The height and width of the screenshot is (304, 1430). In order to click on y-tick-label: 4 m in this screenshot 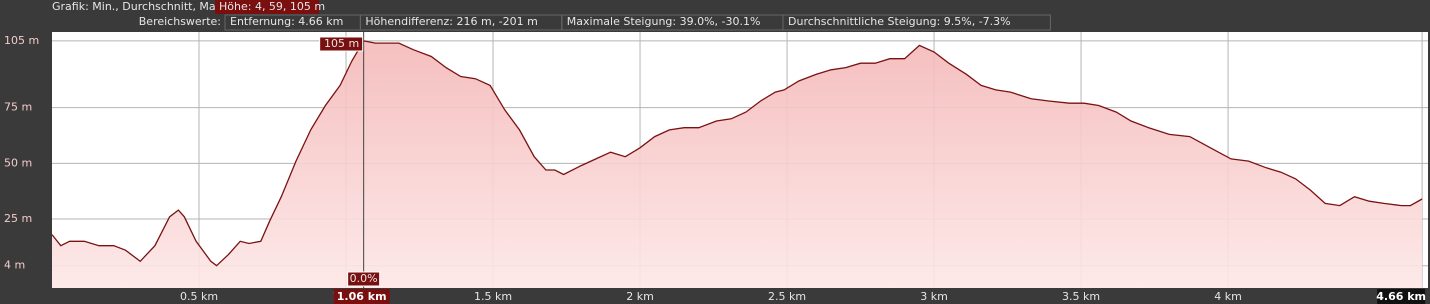, I will do `click(14, 265)`.